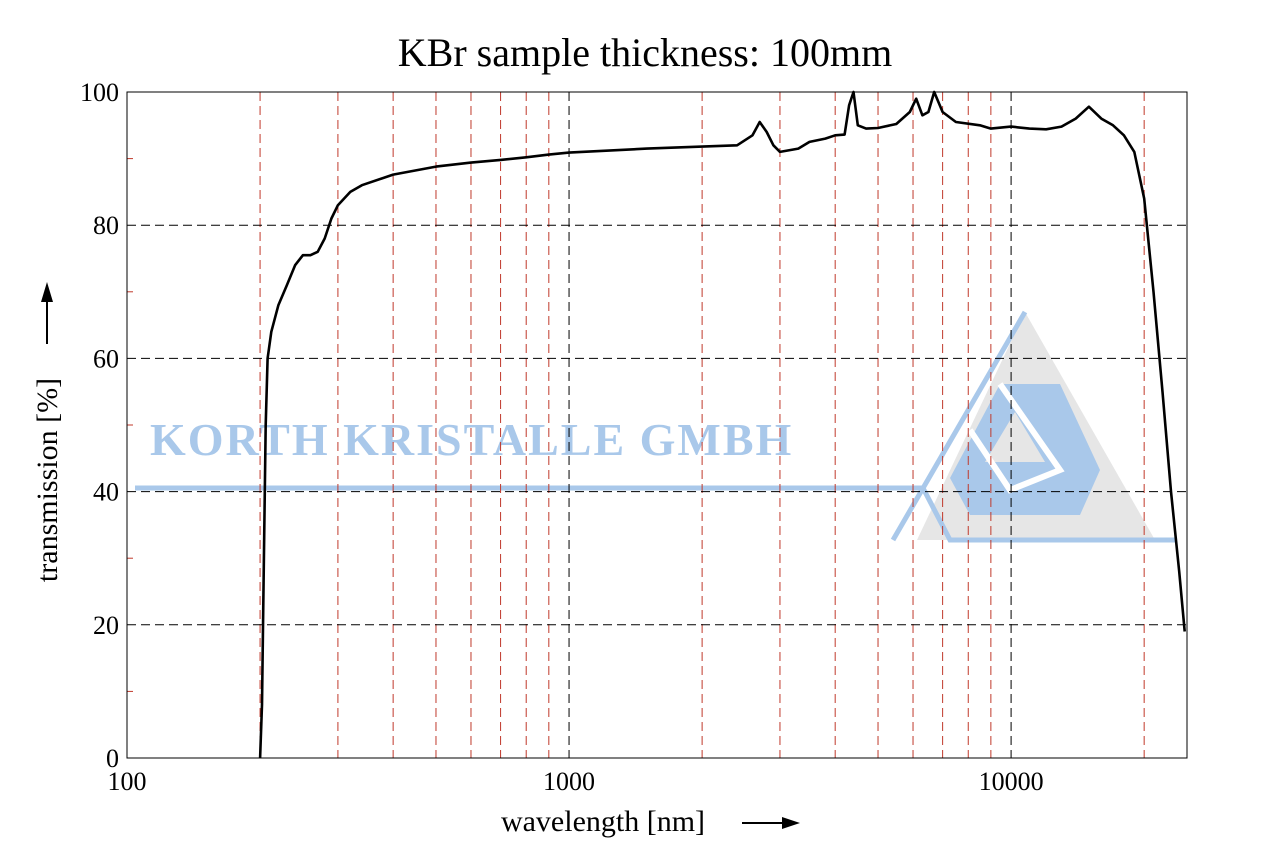 The image size is (1263, 842). What do you see at coordinates (106, 225) in the screenshot?
I see `y-tick-label: 80` at bounding box center [106, 225].